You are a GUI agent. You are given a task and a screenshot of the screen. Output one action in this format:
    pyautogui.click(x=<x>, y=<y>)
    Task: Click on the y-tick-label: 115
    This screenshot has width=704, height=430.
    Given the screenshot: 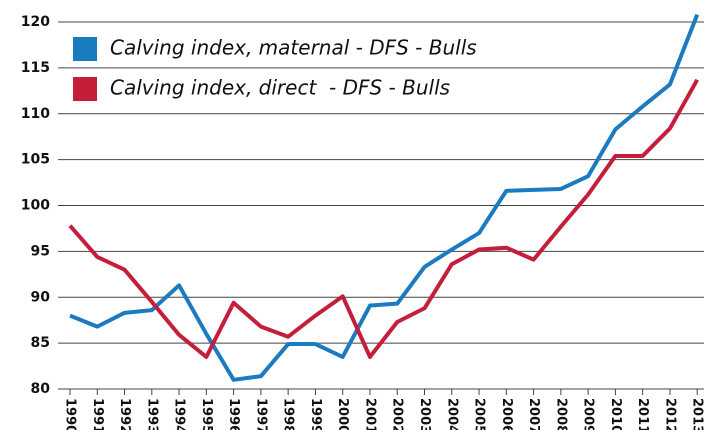 What is the action you would take?
    pyautogui.click(x=35, y=68)
    